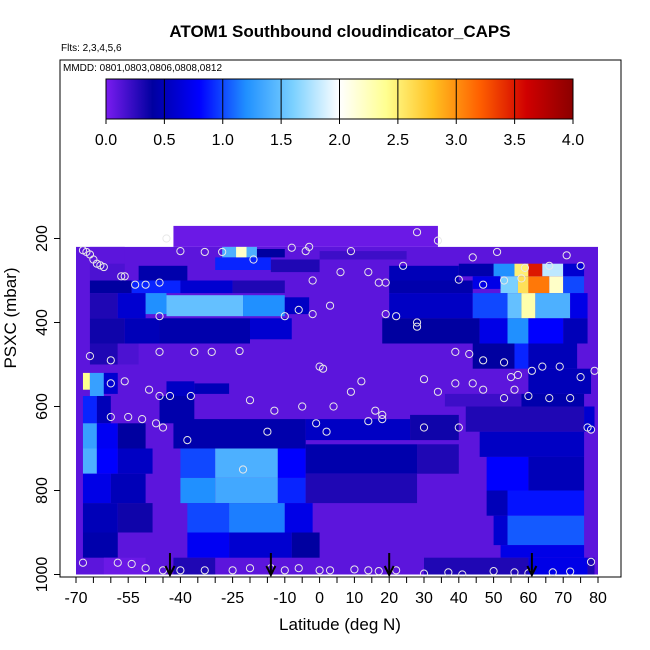 The width and height of the screenshot is (650, 650). I want to click on x-tick-label: -40, so click(180, 598).